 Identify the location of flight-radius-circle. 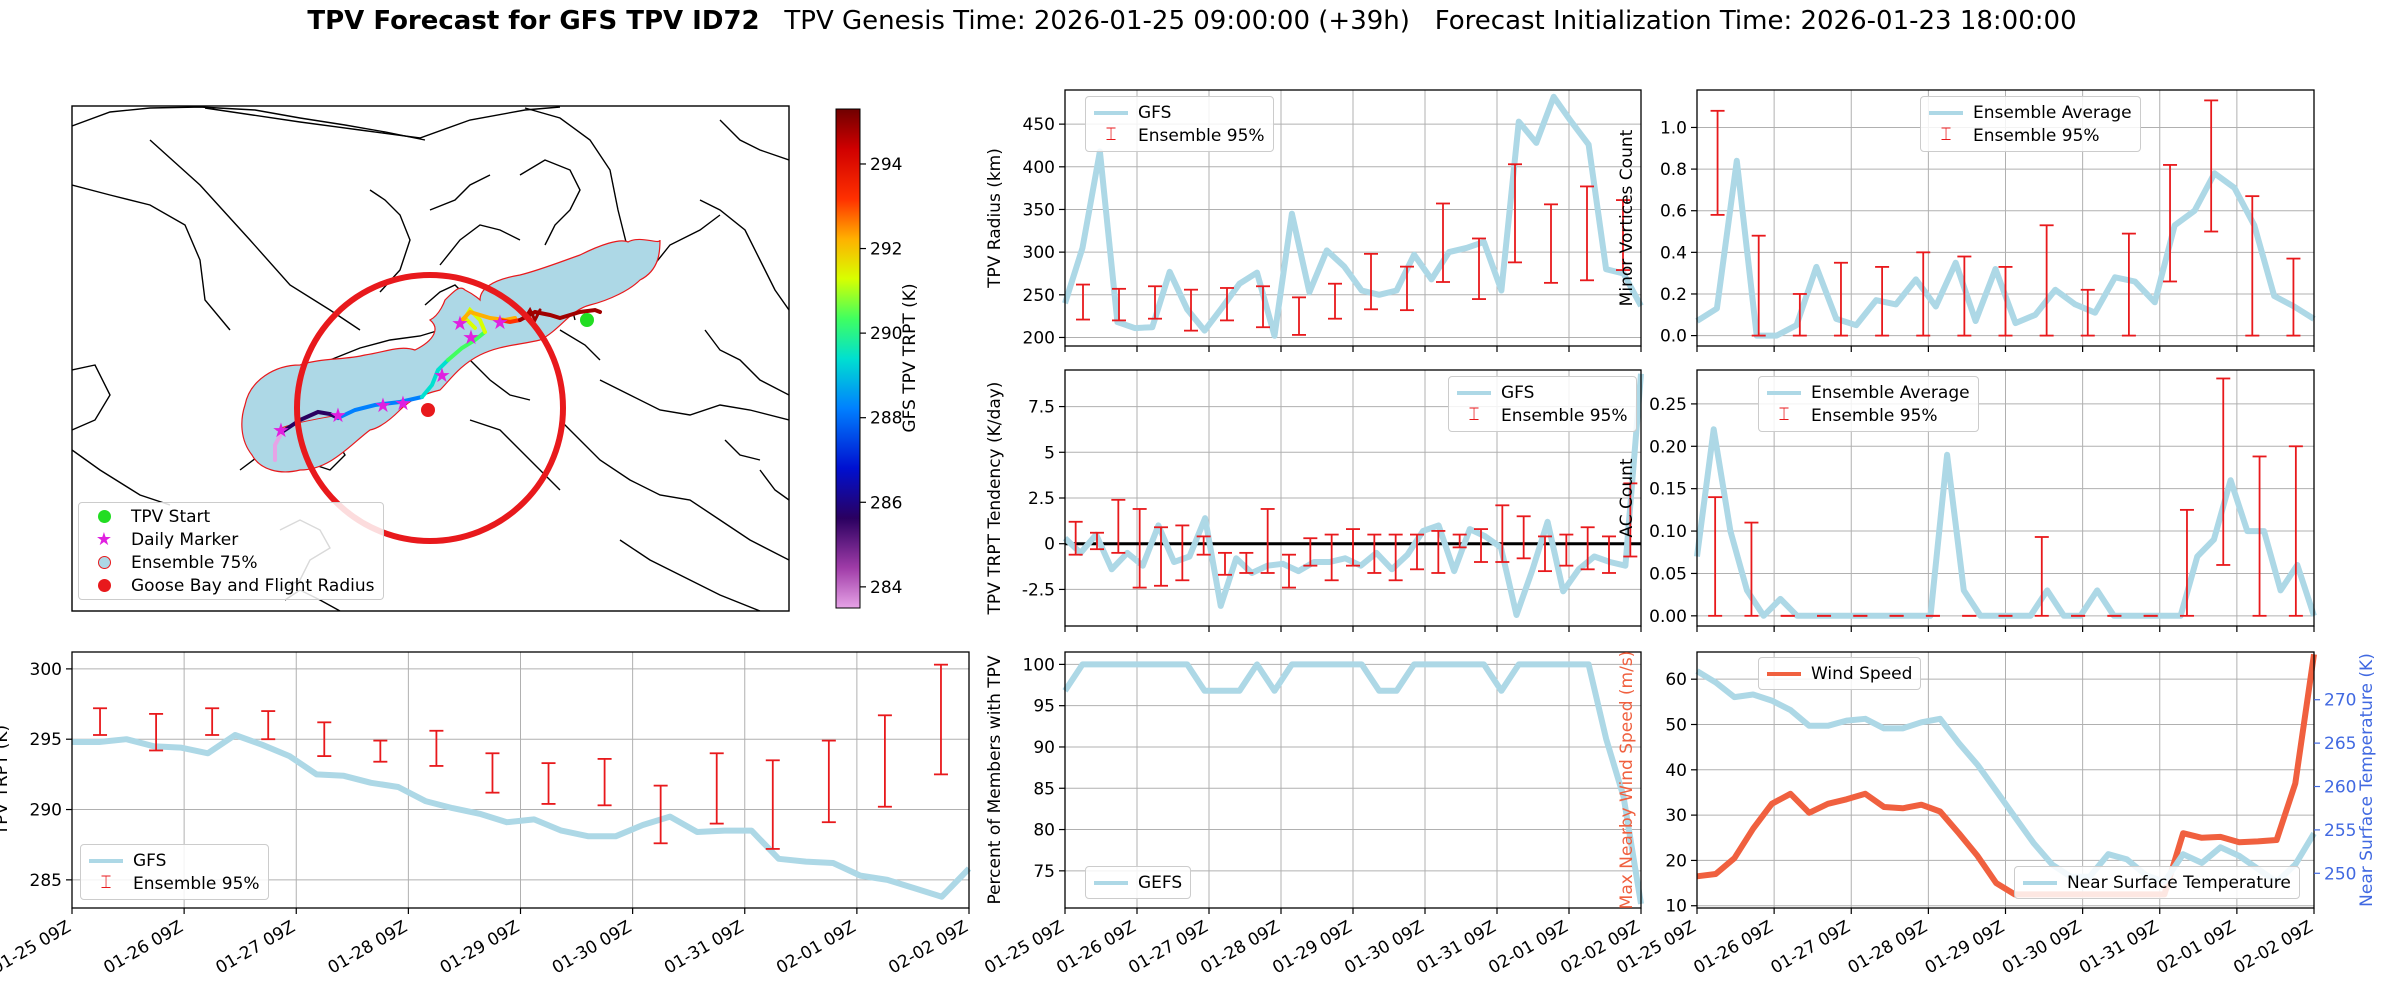
(430, 408).